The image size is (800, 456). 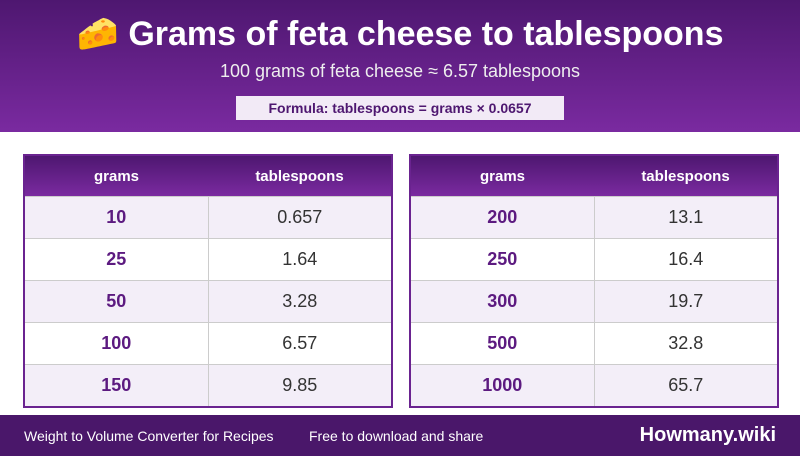 What do you see at coordinates (116, 217) in the screenshot?
I see `grams-cell: 10` at bounding box center [116, 217].